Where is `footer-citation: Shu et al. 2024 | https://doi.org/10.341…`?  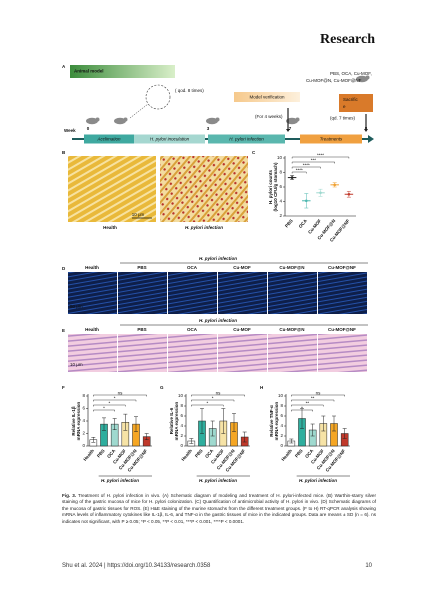 footer-citation: Shu et al. 2024 | https://doi.org/10.341… is located at coordinates (136, 566).